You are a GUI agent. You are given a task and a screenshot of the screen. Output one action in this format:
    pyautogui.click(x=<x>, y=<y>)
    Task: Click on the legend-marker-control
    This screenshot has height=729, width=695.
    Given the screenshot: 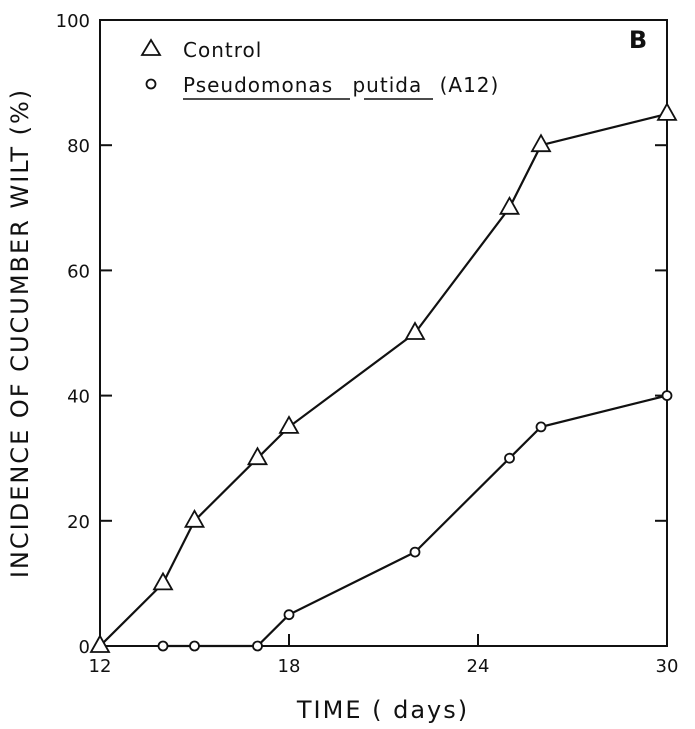 What is the action you would take?
    pyautogui.click(x=151, y=47)
    